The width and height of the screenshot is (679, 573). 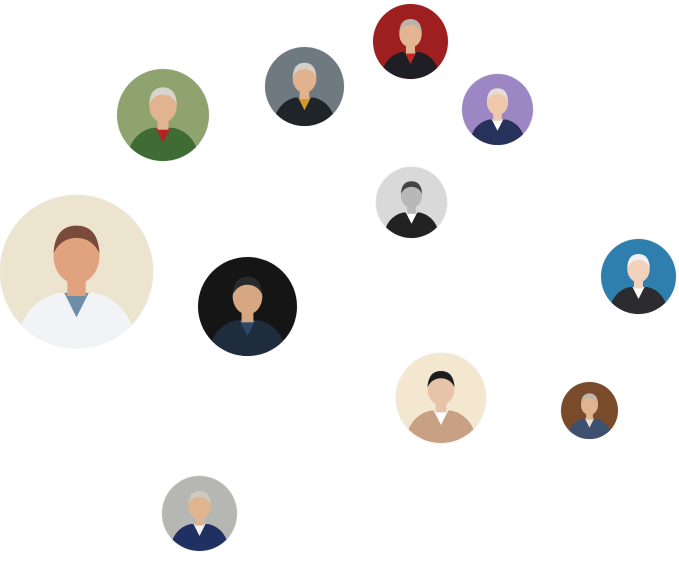 I want to click on portrait-office-desk-icon, so click(x=589, y=410).